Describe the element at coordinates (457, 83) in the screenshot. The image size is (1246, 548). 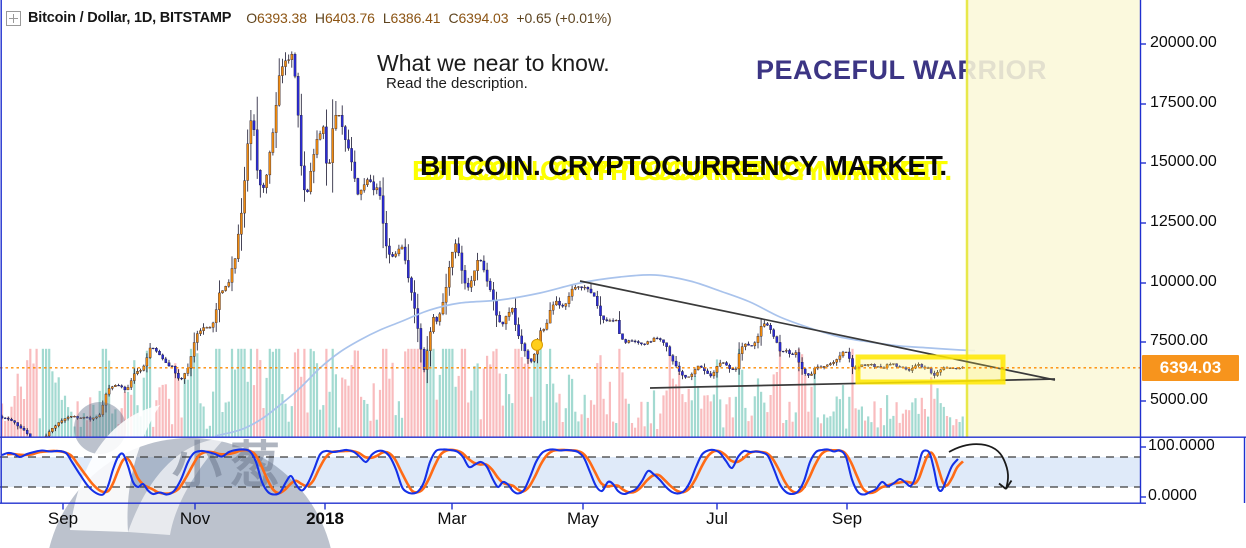
I see `subline-annotation: Read the description.` at that location.